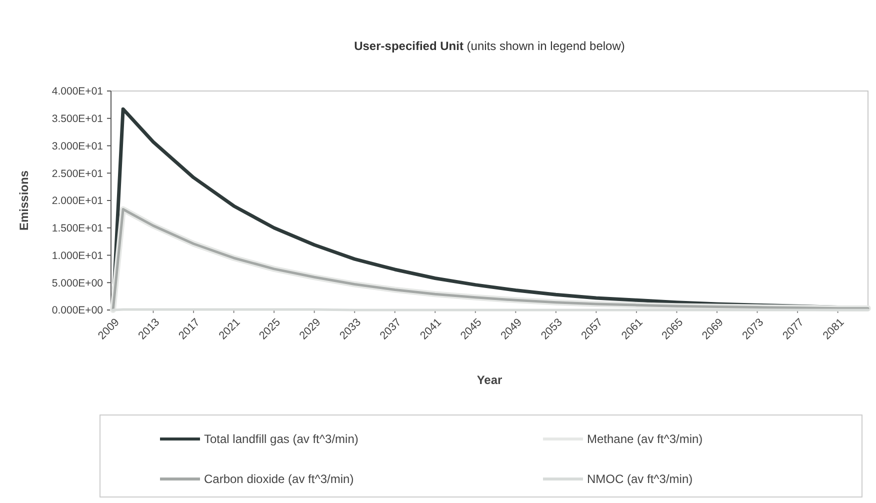 The width and height of the screenshot is (876, 503). Describe the element at coordinates (78, 119) in the screenshot. I see `y-tick-label: 3.500E+01` at that location.